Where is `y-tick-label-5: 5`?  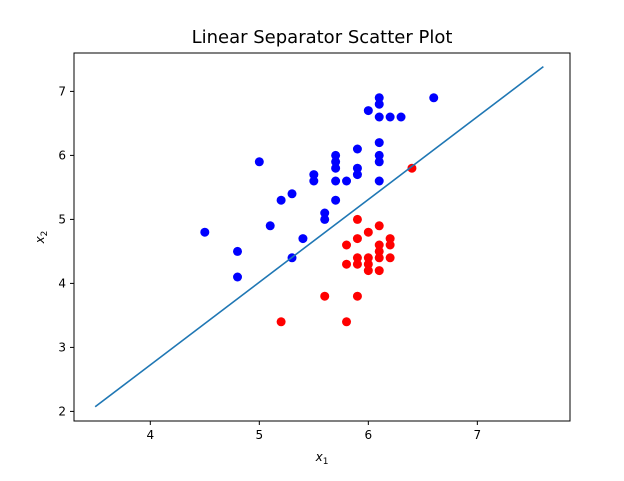 y-tick-label-5: 5 is located at coordinates (62, 219).